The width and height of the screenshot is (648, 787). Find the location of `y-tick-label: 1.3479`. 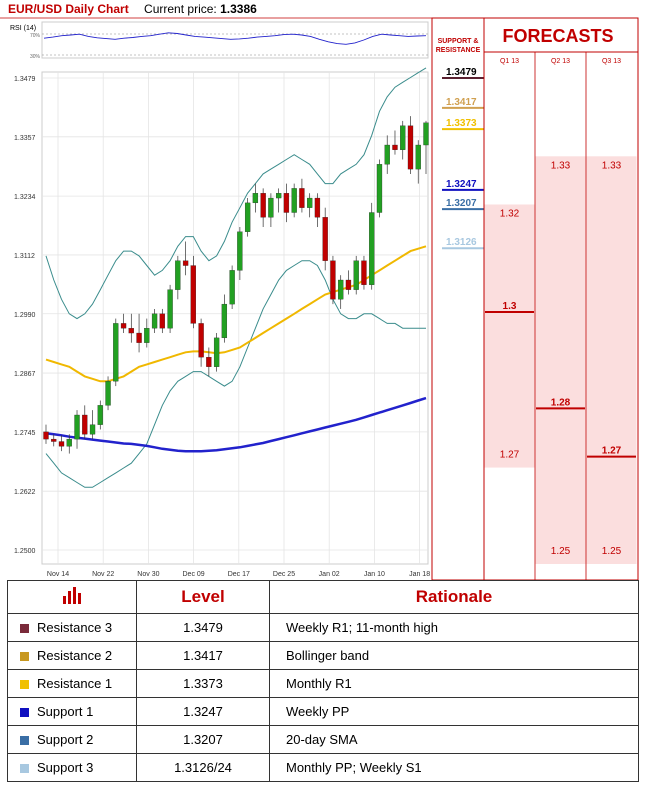

y-tick-label: 1.3479 is located at coordinates (25, 79).